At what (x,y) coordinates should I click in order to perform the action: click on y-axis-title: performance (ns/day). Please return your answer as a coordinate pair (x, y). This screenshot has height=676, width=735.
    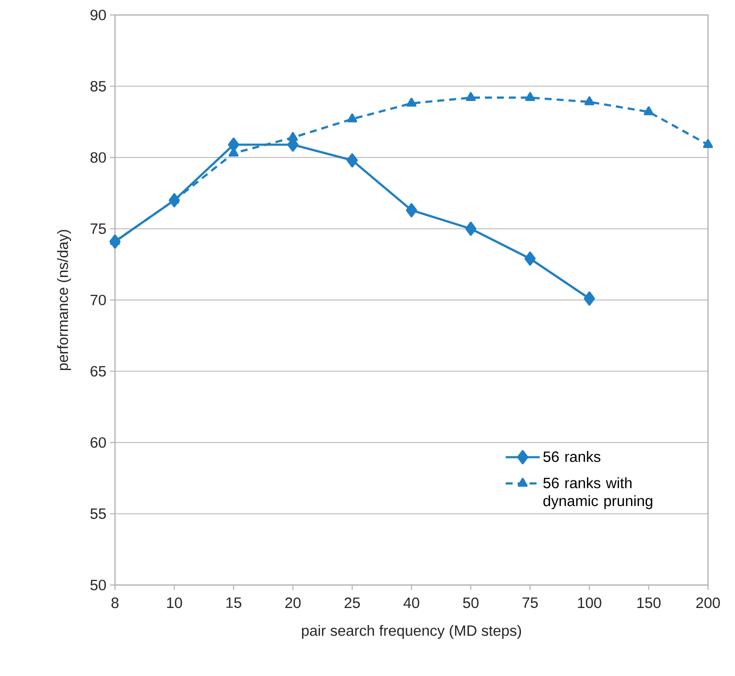
    Looking at the image, I should click on (64, 300).